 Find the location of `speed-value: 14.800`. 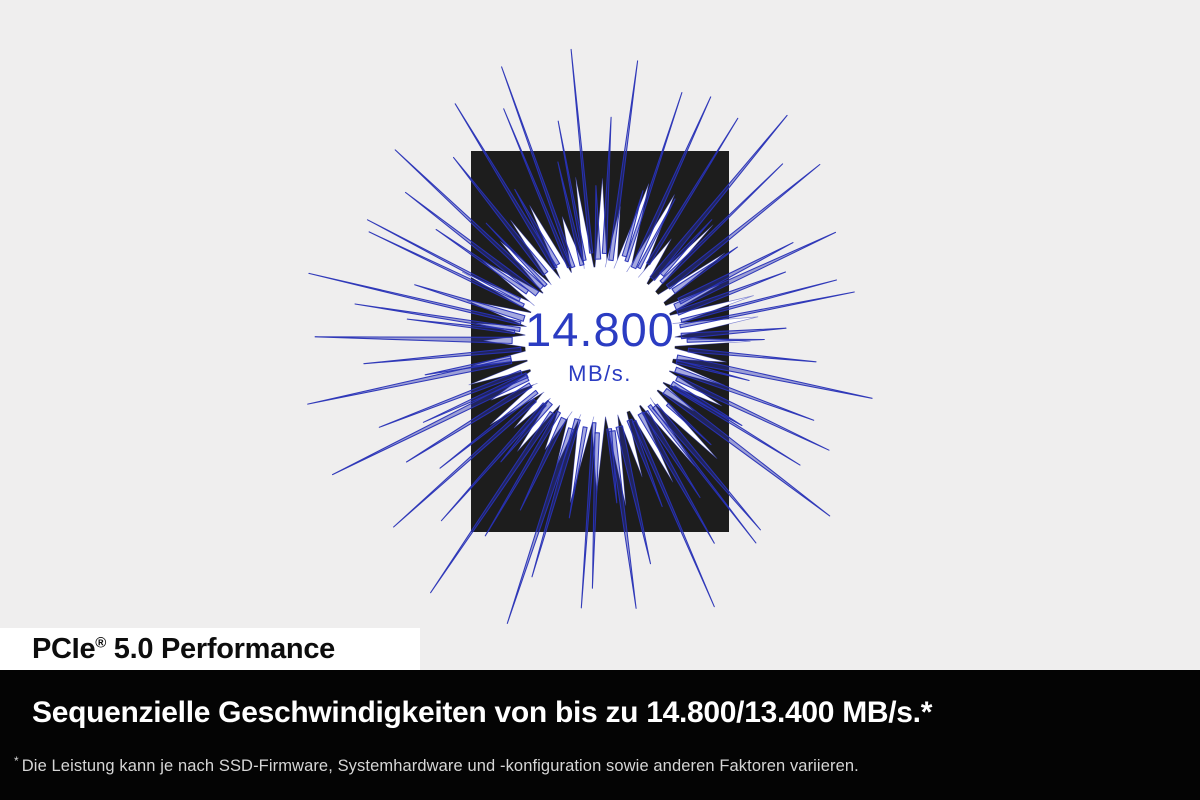

speed-value: 14.800 is located at coordinates (600, 329).